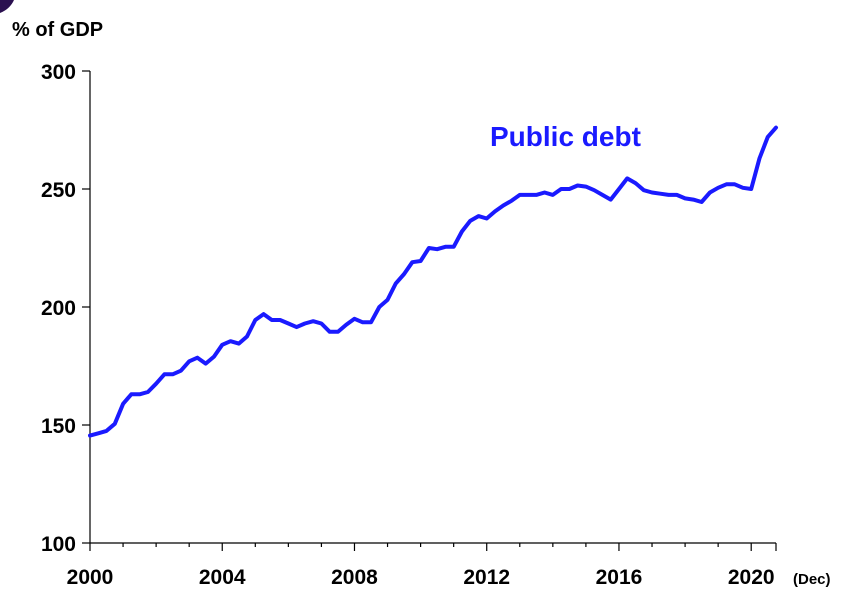 The image size is (868, 591). I want to click on x-tick-label: 2008, so click(354, 577).